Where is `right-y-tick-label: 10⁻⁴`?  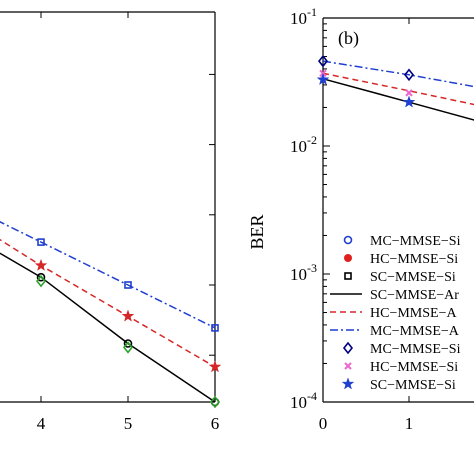 right-y-tick-label: 10⁻⁴ is located at coordinates (303, 400).